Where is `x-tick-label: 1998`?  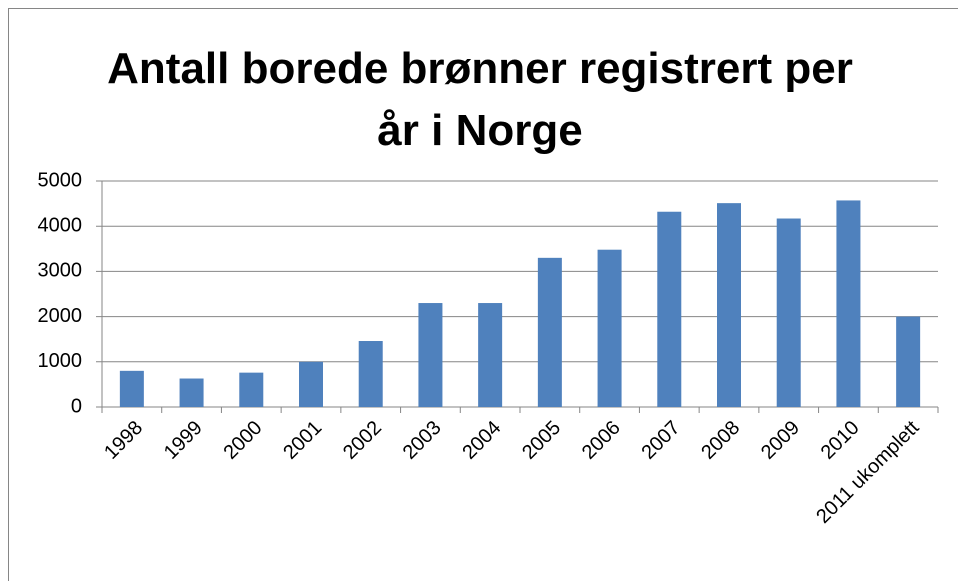
x-tick-label: 1998 is located at coordinates (123, 440).